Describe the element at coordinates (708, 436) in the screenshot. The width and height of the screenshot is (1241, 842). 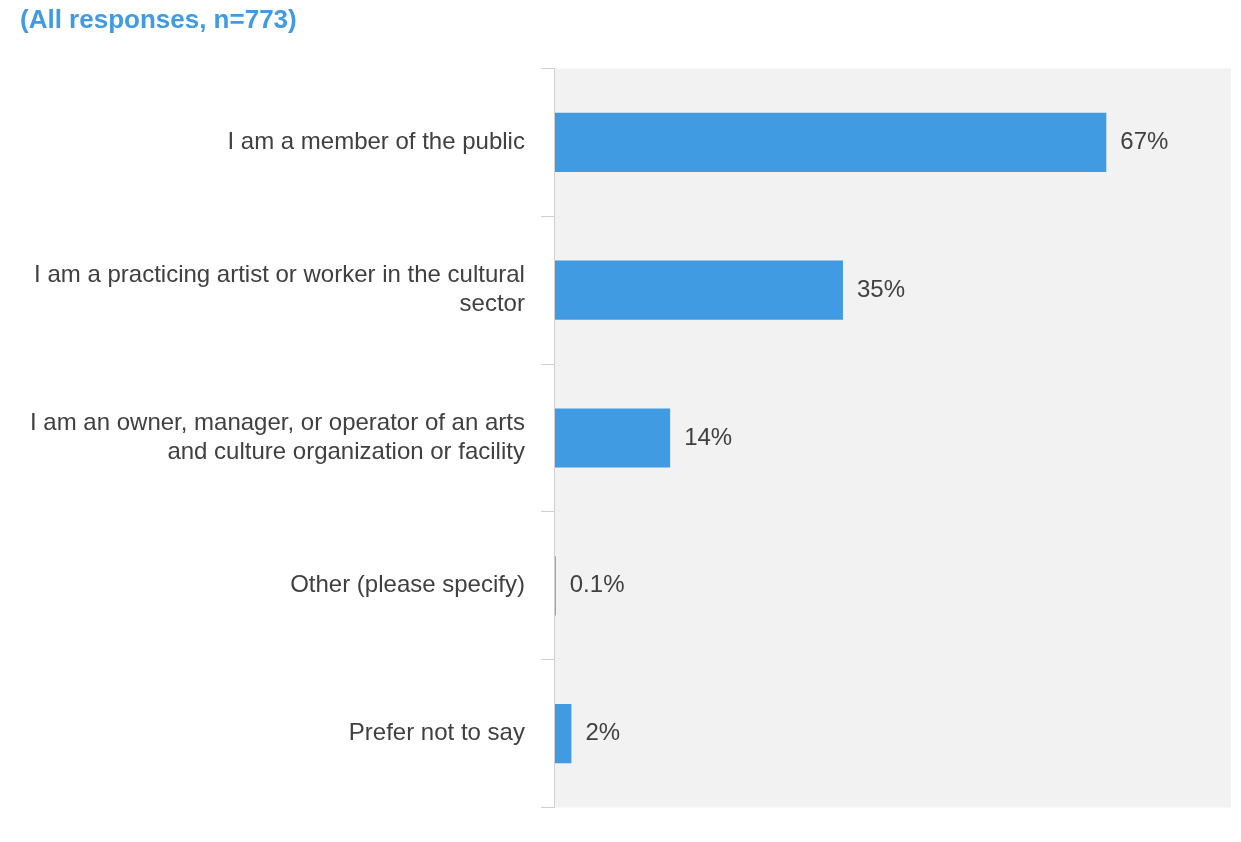
I see `data-label: 14%` at that location.